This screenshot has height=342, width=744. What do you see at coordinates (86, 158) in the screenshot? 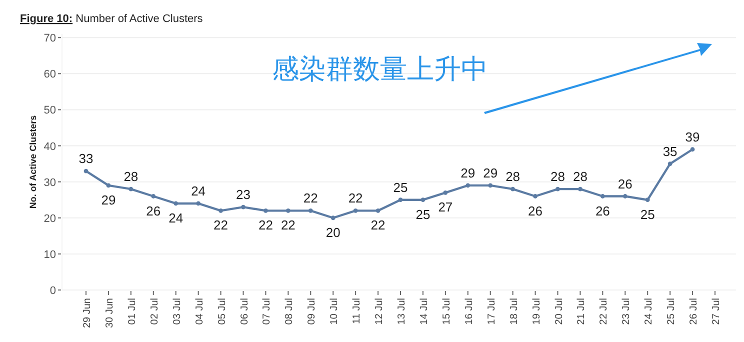
I see `data-label: 33` at bounding box center [86, 158].